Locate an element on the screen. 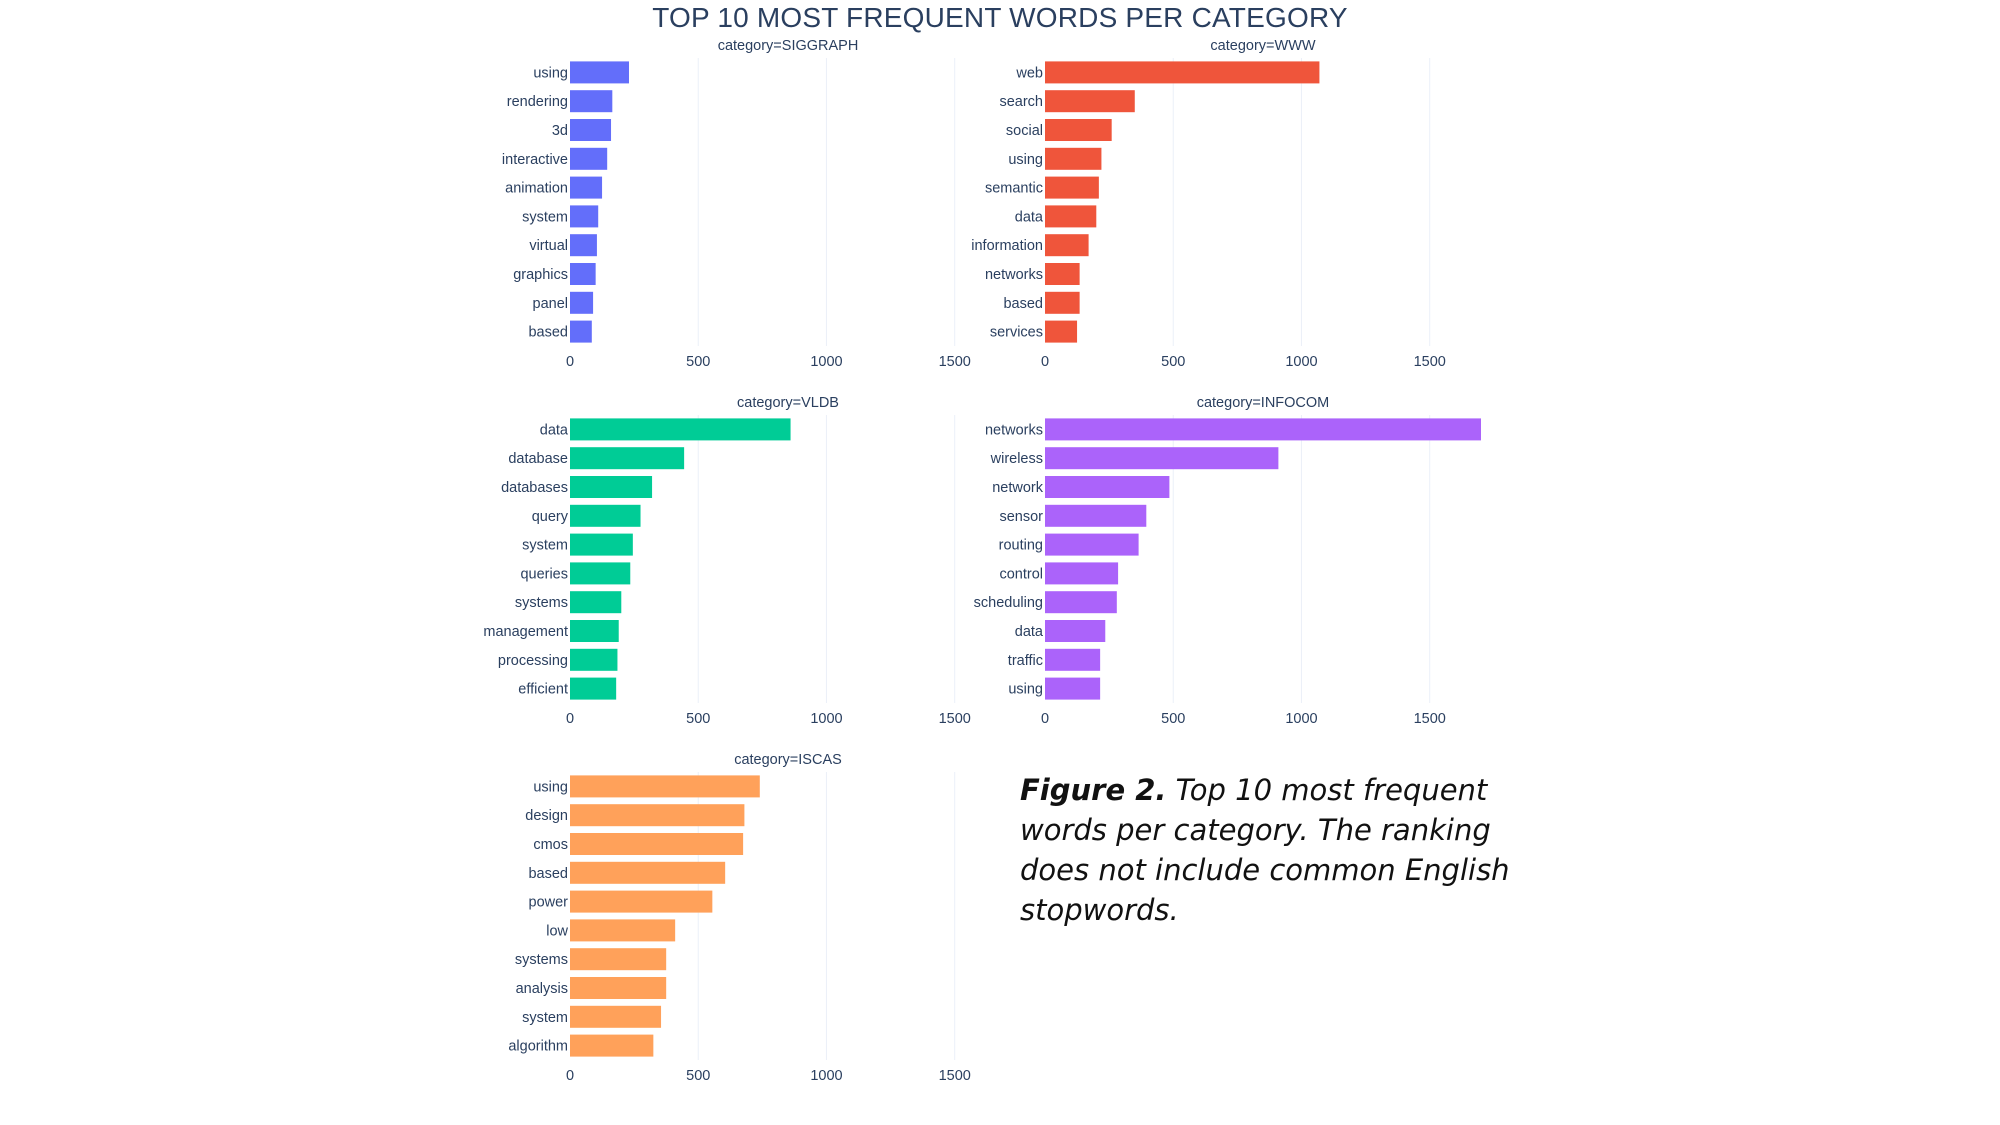 The image size is (2000, 1125). category-label: routing is located at coordinates (1021, 546).